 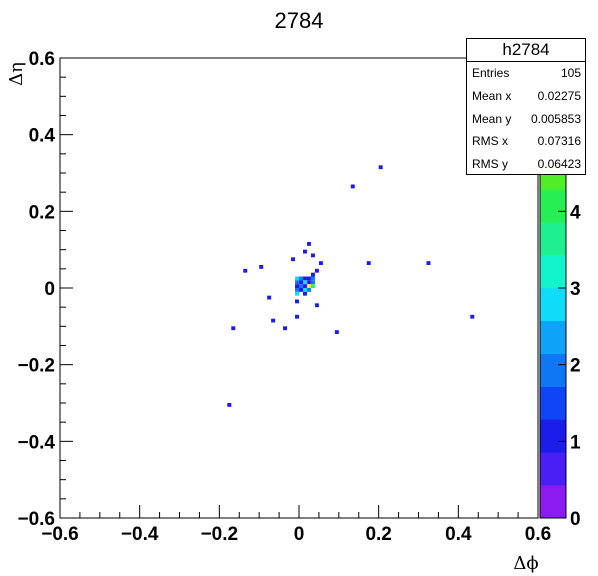 I want to click on stats-row-label: Entries, so click(x=491, y=73).